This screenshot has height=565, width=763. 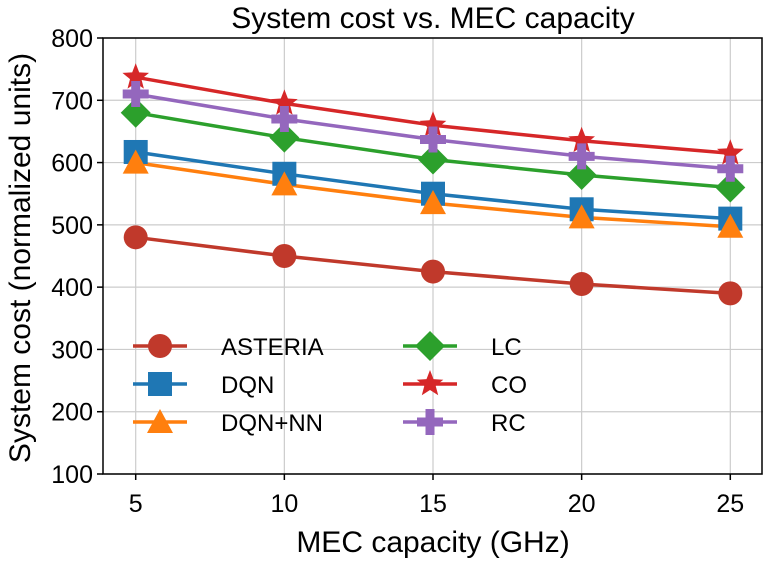 I want to click on x-axis-label: MEC capacity (GHz), so click(x=432, y=542).